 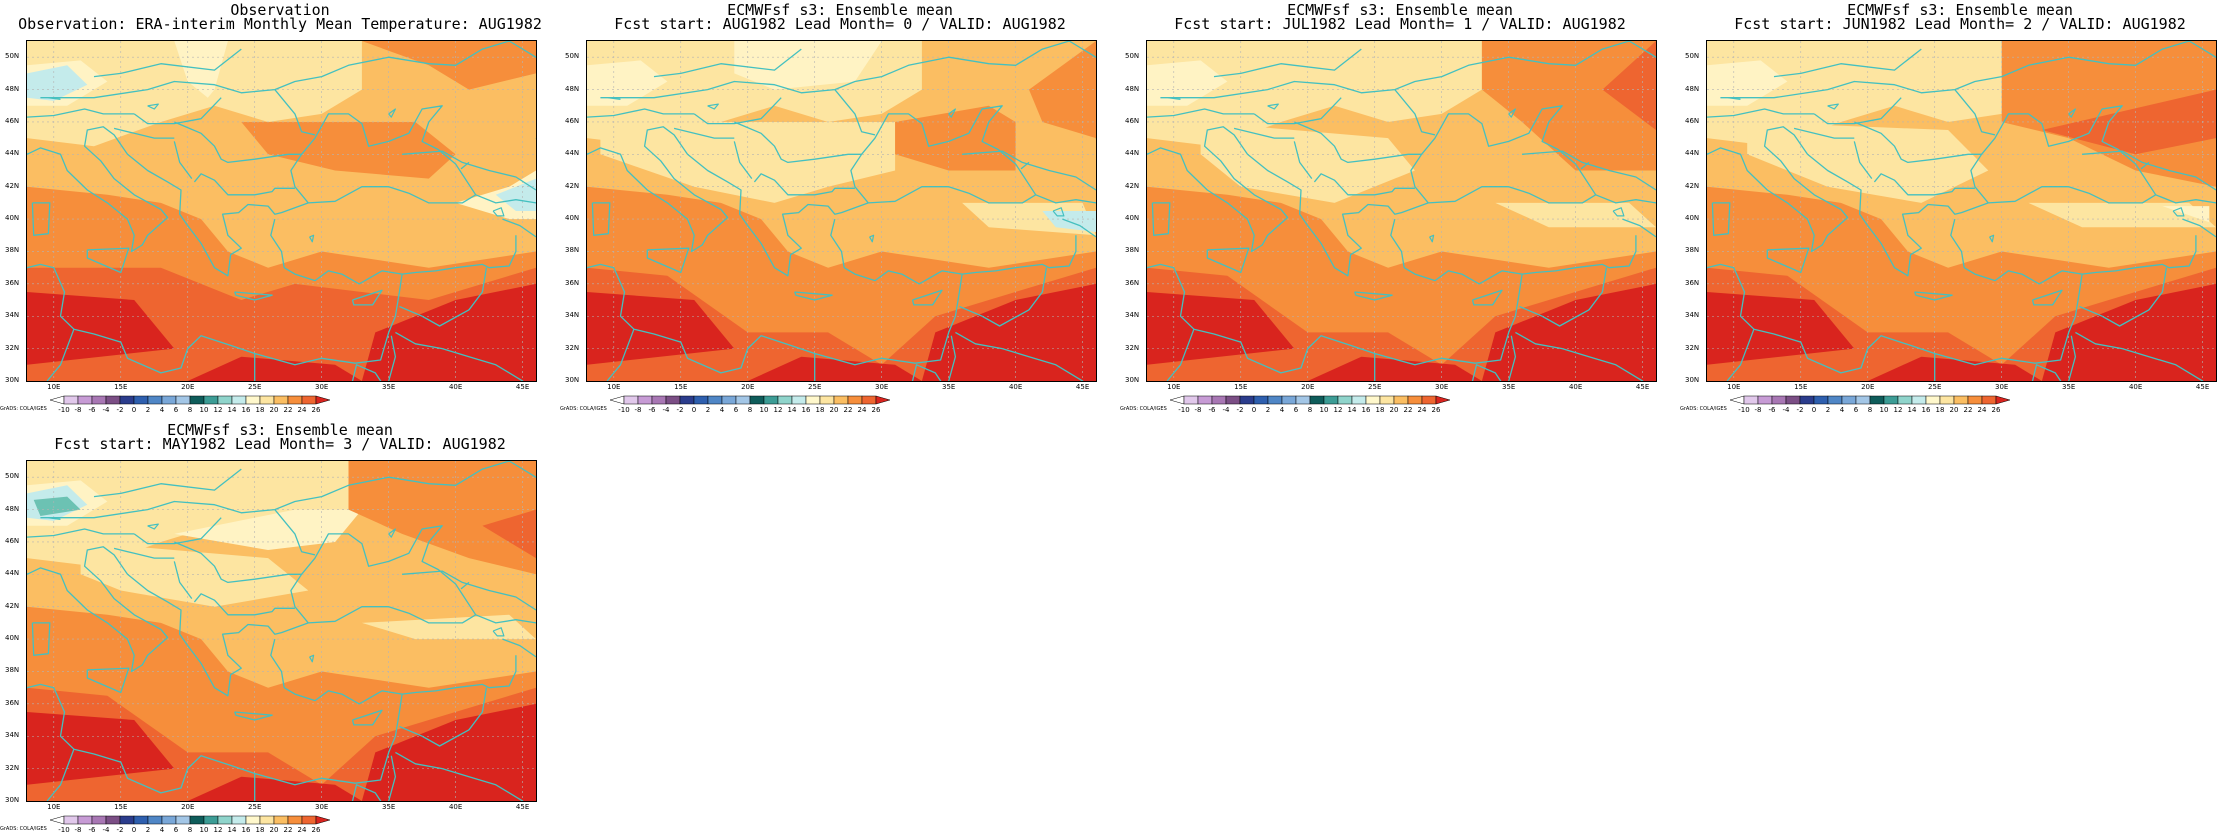 What do you see at coordinates (78, 410) in the screenshot?
I see `colorbar-label: -8` at bounding box center [78, 410].